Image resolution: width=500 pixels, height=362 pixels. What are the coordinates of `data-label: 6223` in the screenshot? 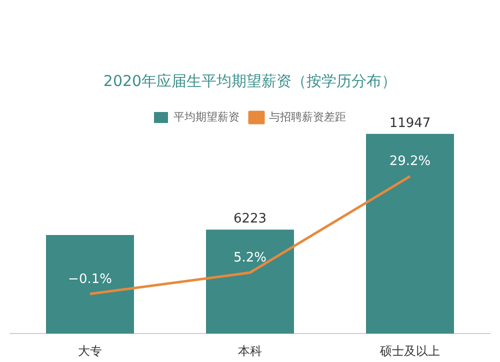 It's located at (250, 218).